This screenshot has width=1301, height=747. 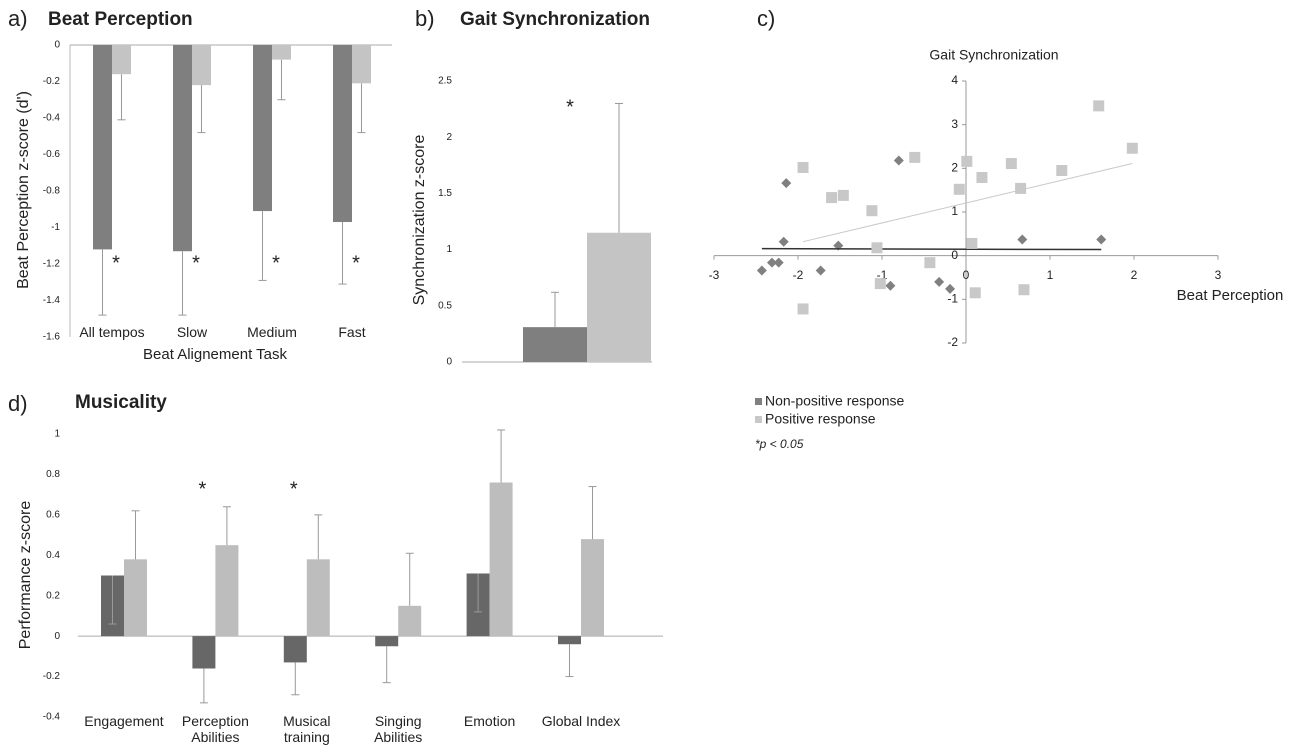 I want to click on panel-title: Beat Perception, so click(x=120, y=19).